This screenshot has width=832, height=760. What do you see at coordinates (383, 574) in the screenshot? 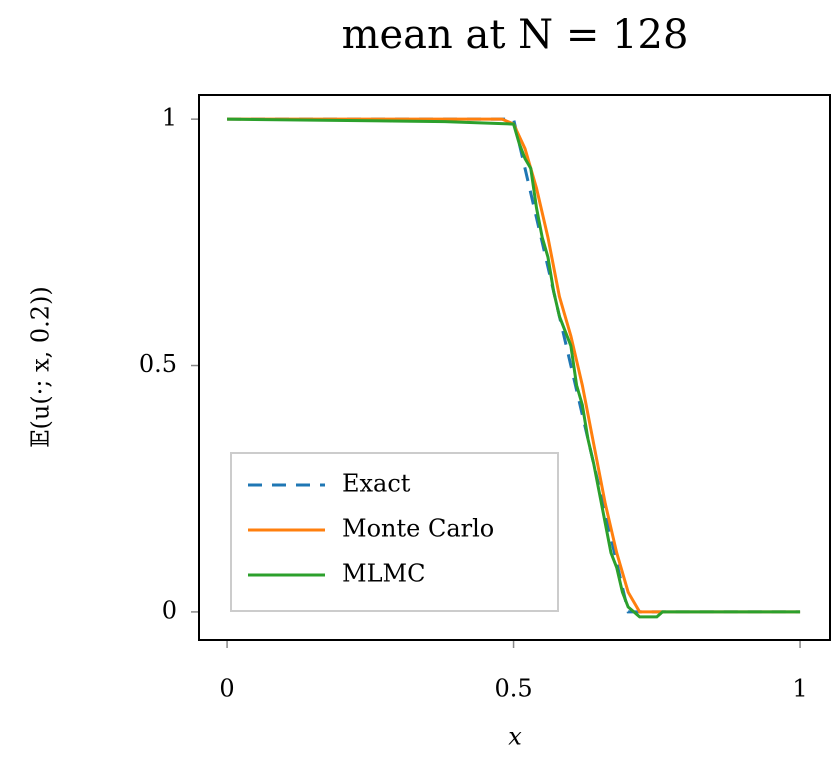
I see `legend-label: MLMC` at bounding box center [383, 574].